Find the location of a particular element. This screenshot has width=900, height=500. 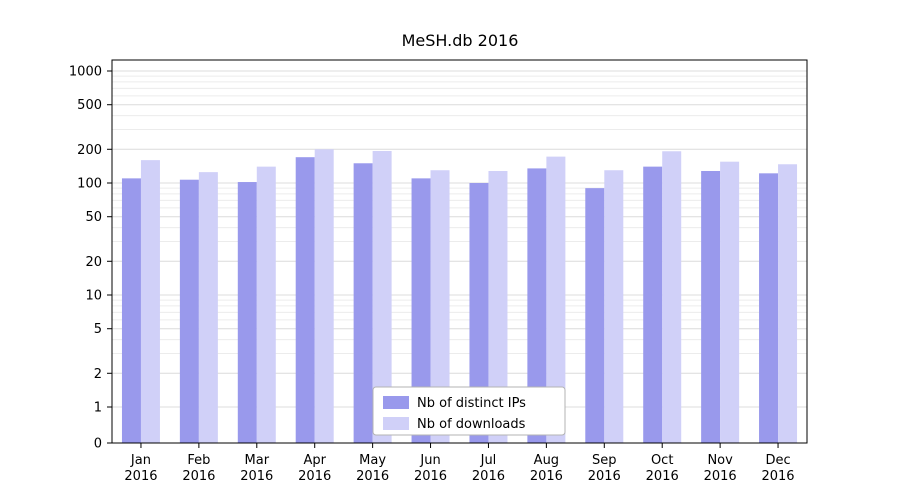

x-axis-label: Oct 2016 is located at coordinates (662, 468).